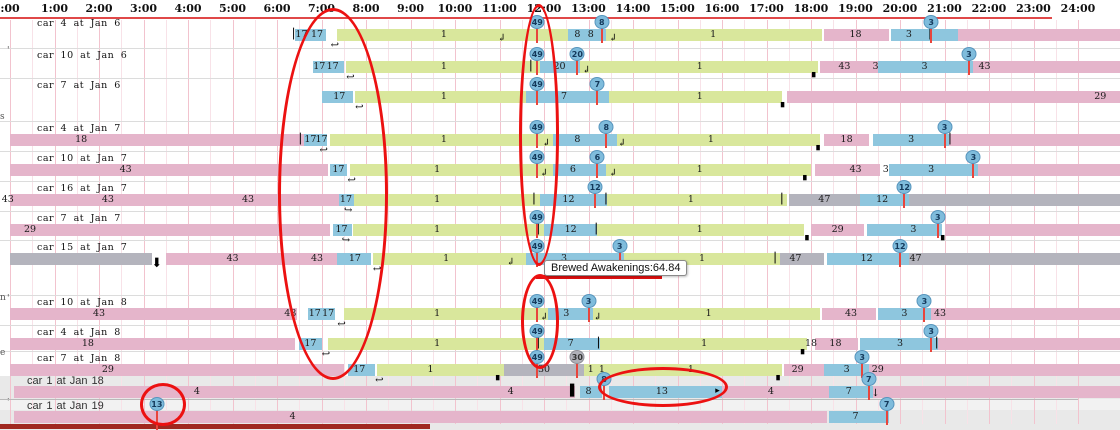 The height and width of the screenshot is (430, 1120). What do you see at coordinates (577, 357) in the screenshot?
I see `count-badge: 30` at bounding box center [577, 357].